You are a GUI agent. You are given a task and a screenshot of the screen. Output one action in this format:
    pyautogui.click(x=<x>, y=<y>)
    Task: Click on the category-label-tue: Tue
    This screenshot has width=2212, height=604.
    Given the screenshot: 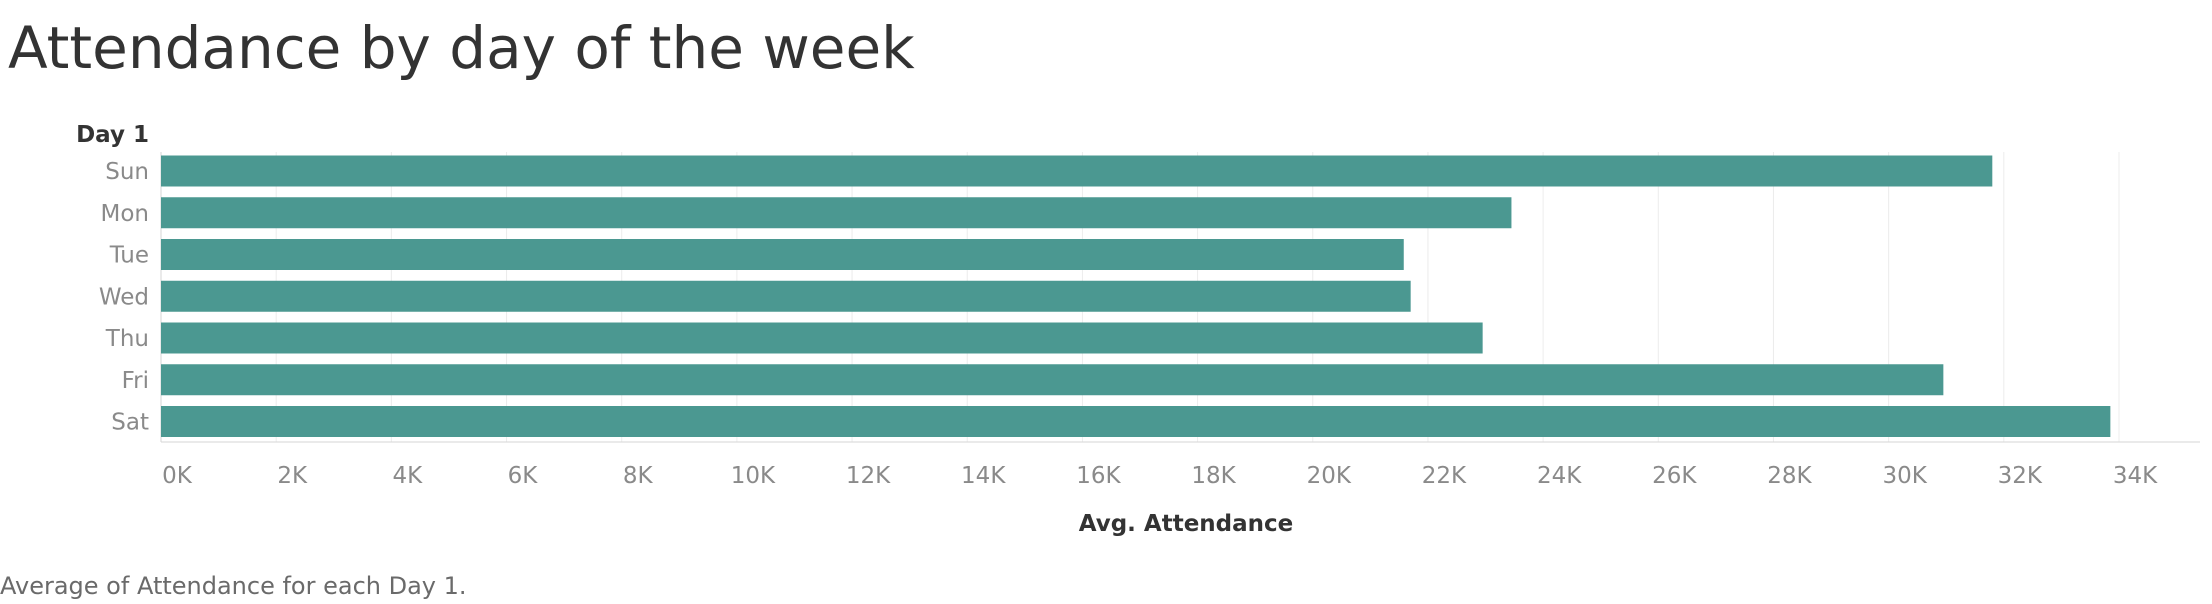 What is the action you would take?
    pyautogui.click(x=129, y=256)
    